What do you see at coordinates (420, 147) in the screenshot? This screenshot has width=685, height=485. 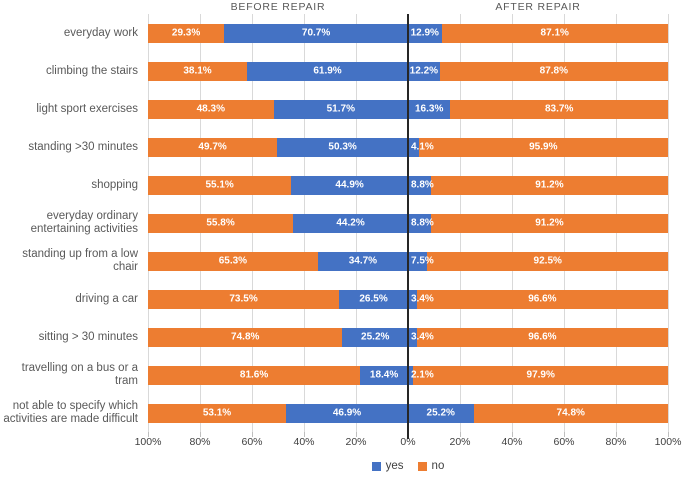 I see `bar-segment-after-yes: 4.1%` at bounding box center [420, 147].